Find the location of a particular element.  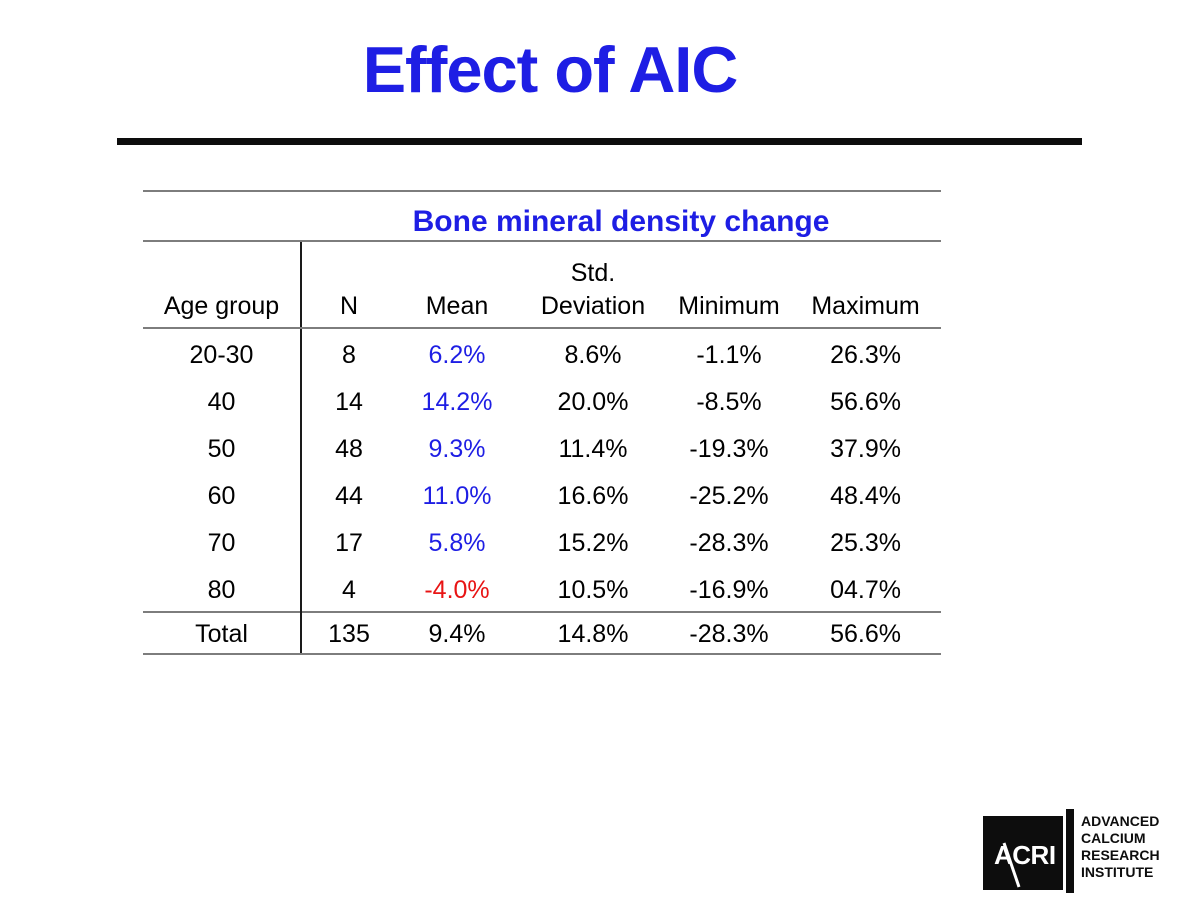

cell-n: 8 is located at coordinates (349, 355).